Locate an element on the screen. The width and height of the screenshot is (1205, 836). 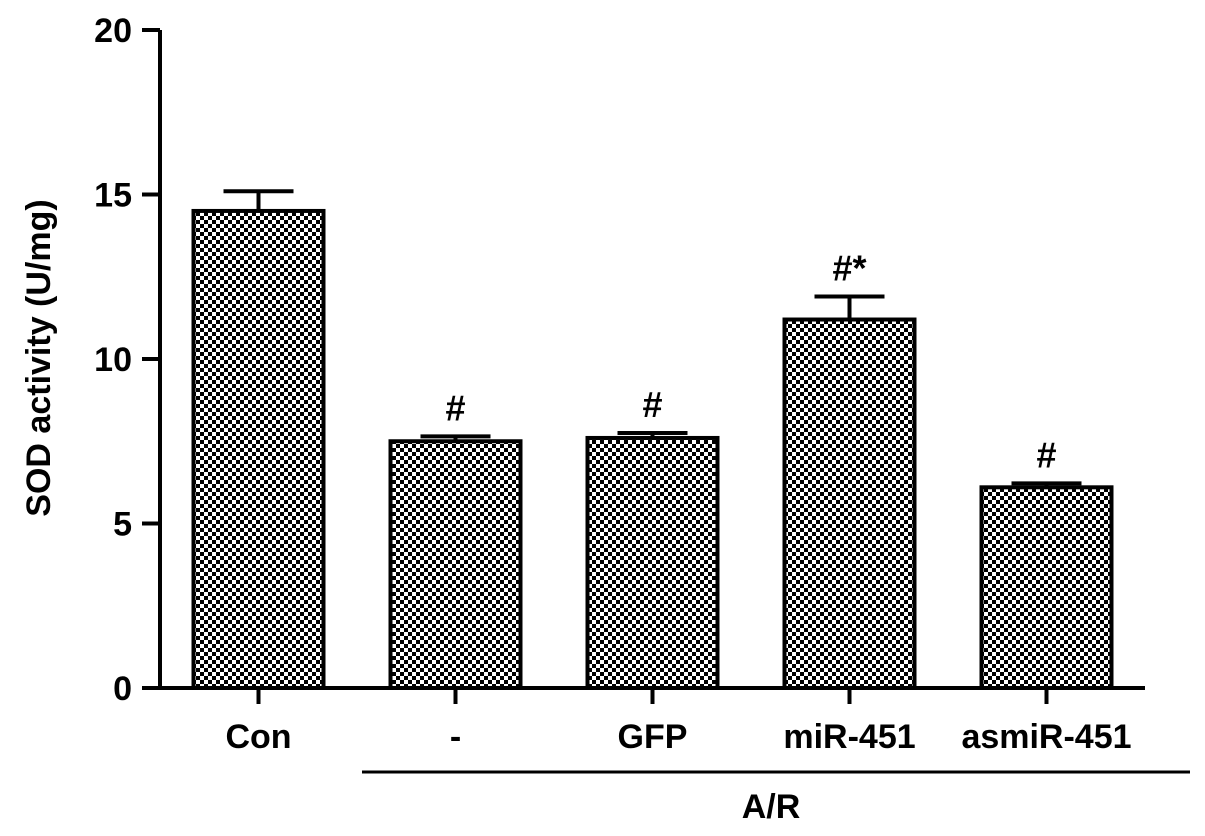
y-tick-label: 5 is located at coordinates (122, 525).